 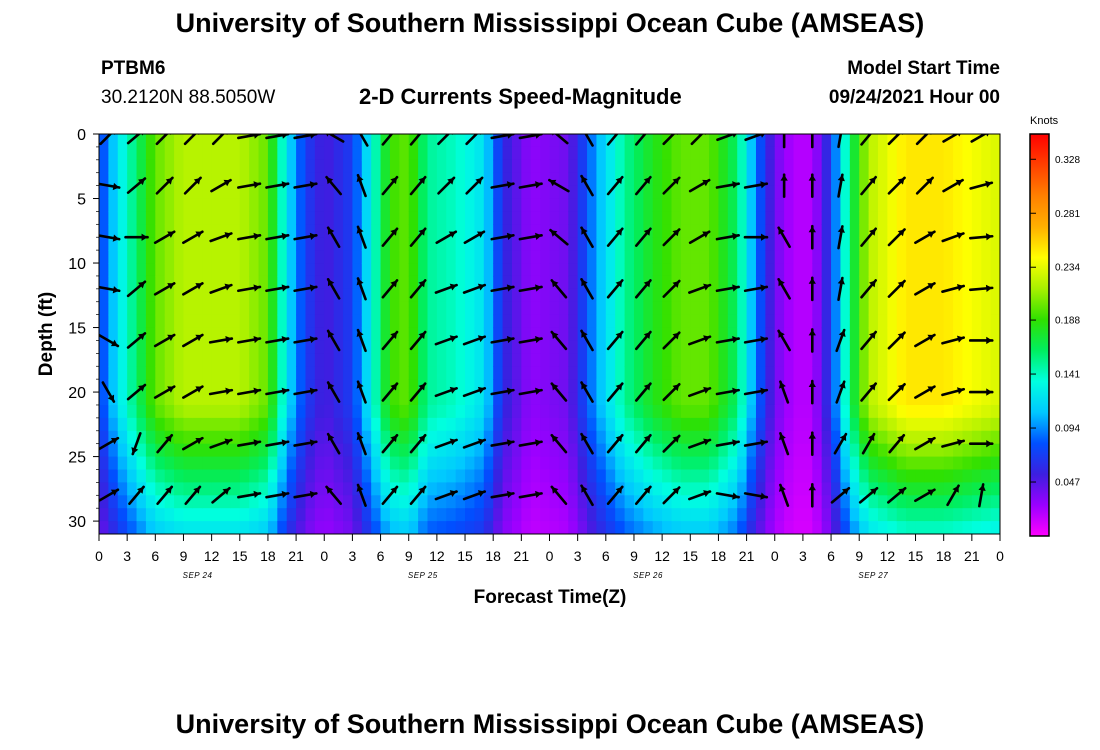 What do you see at coordinates (914, 97) in the screenshot?
I see `model-start-value: 09/24/2021 Hour 00` at bounding box center [914, 97].